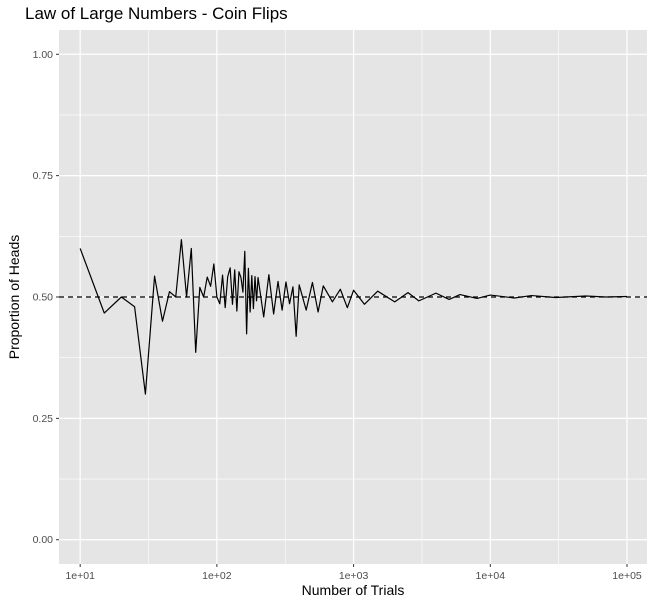 The width and height of the screenshot is (654, 605). What do you see at coordinates (217, 576) in the screenshot?
I see `x-tick-label: 1e+02` at bounding box center [217, 576].